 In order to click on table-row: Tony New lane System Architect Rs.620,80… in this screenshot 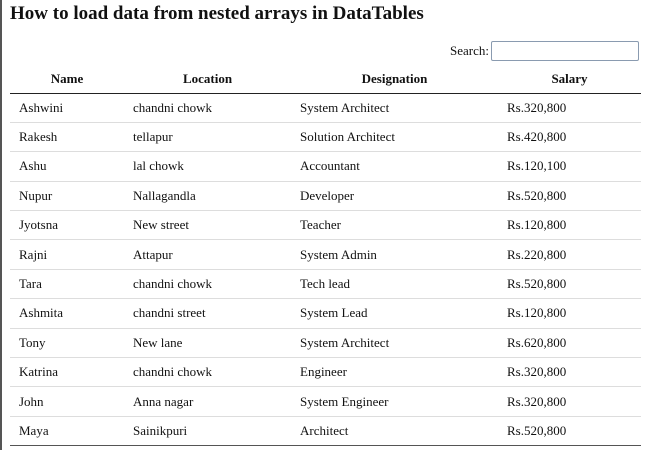, I will do `click(325, 342)`.